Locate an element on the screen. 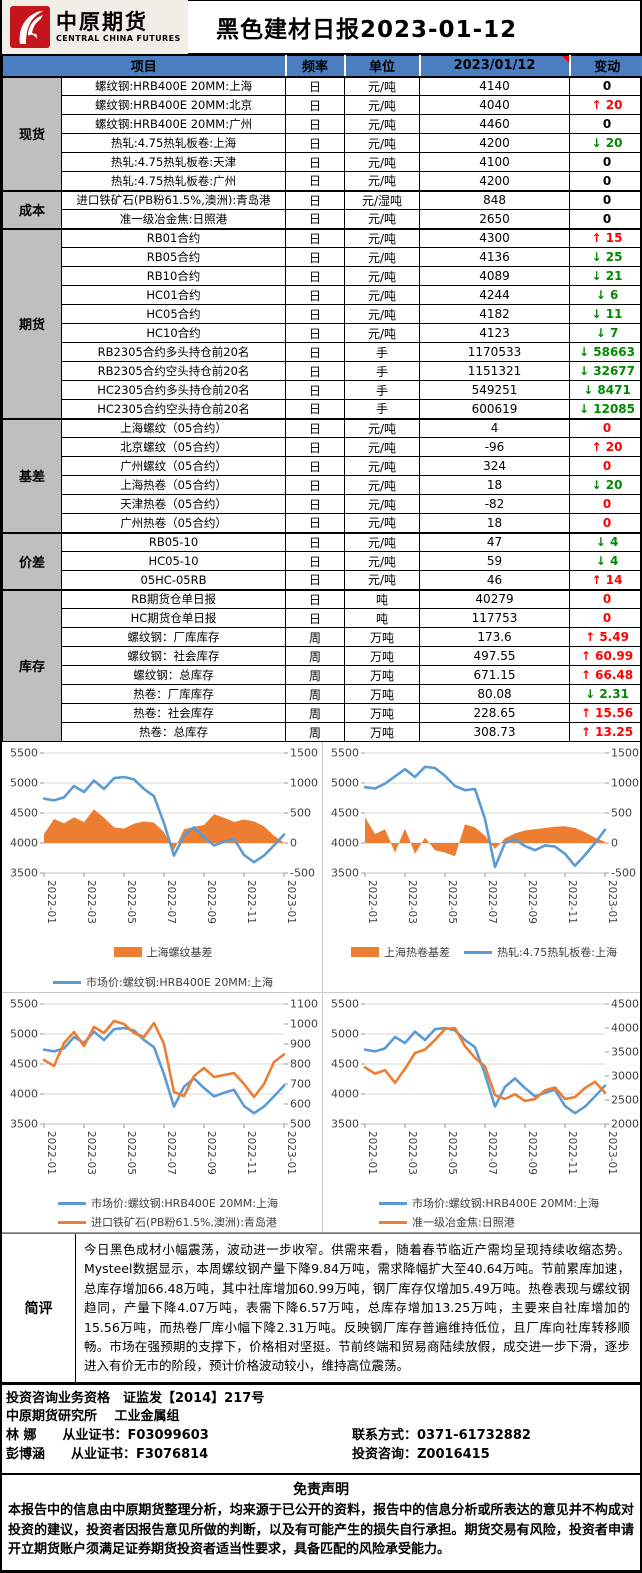 This screenshot has height=1573, width=642. item-cell: 热卷：社会库存 is located at coordinates (174, 713).